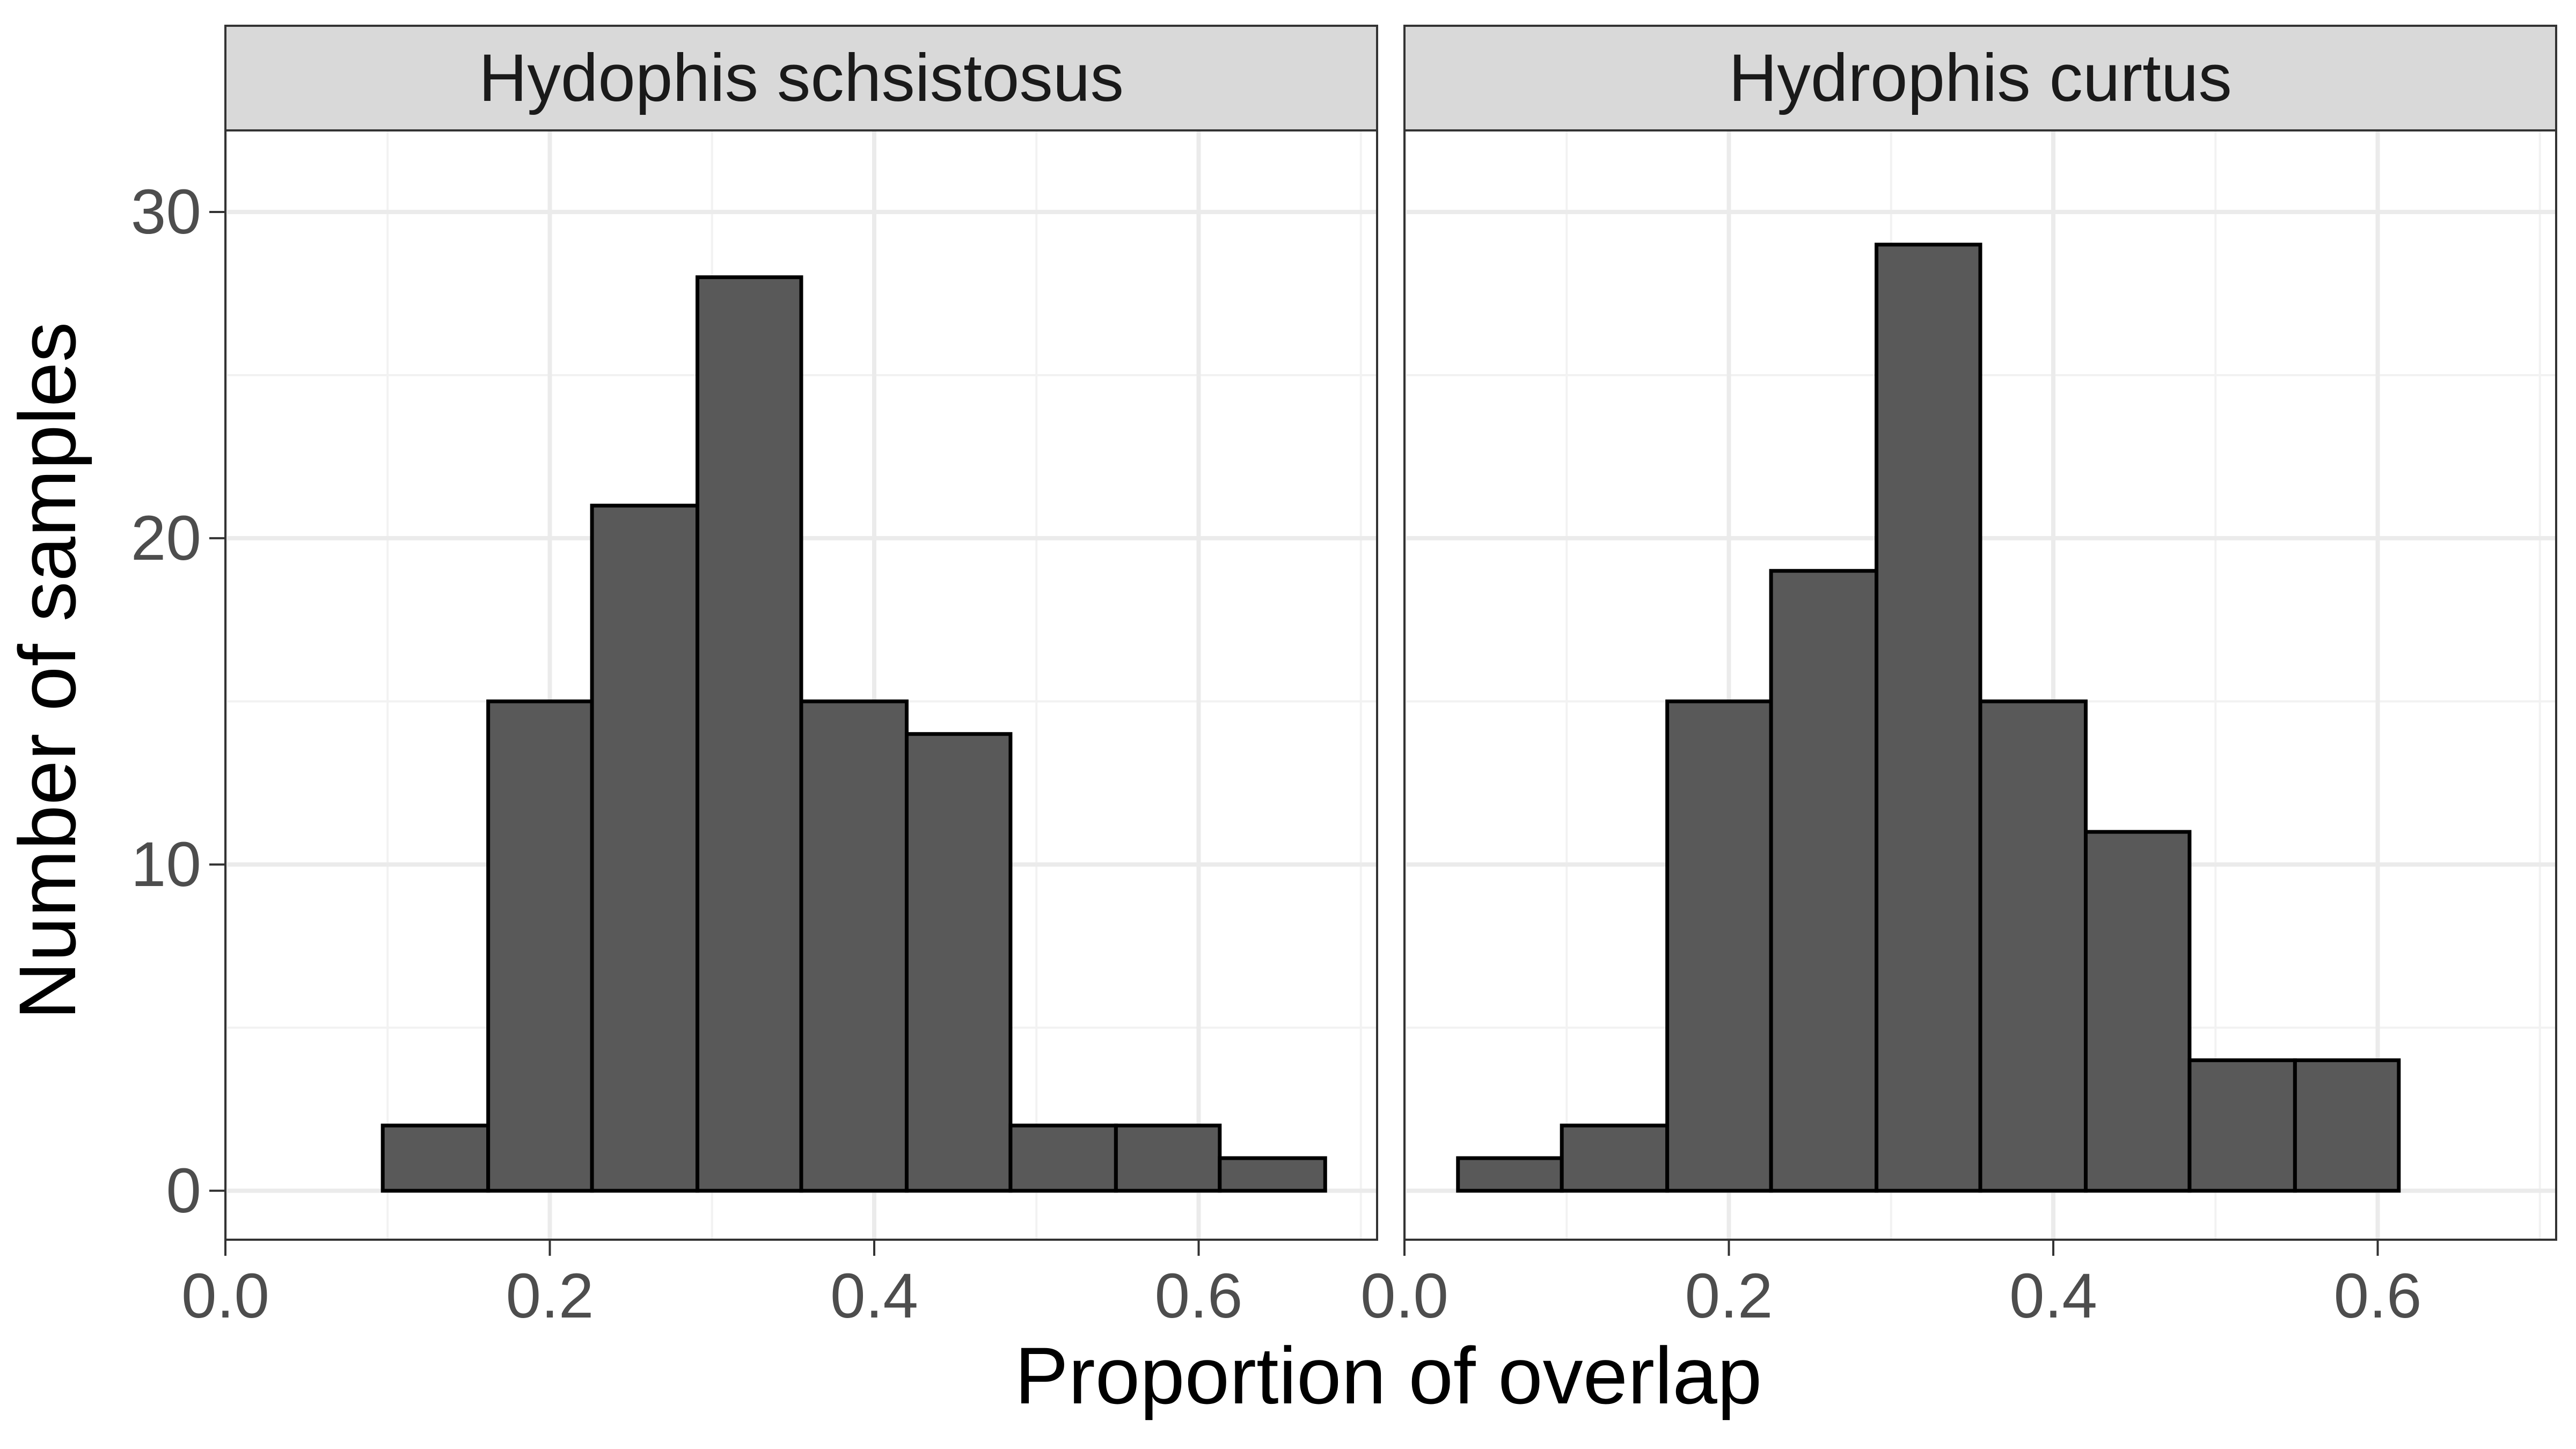 The width and height of the screenshot is (2576, 1449). Describe the element at coordinates (183, 1190) in the screenshot. I see `y-tick-label: 0` at that location.